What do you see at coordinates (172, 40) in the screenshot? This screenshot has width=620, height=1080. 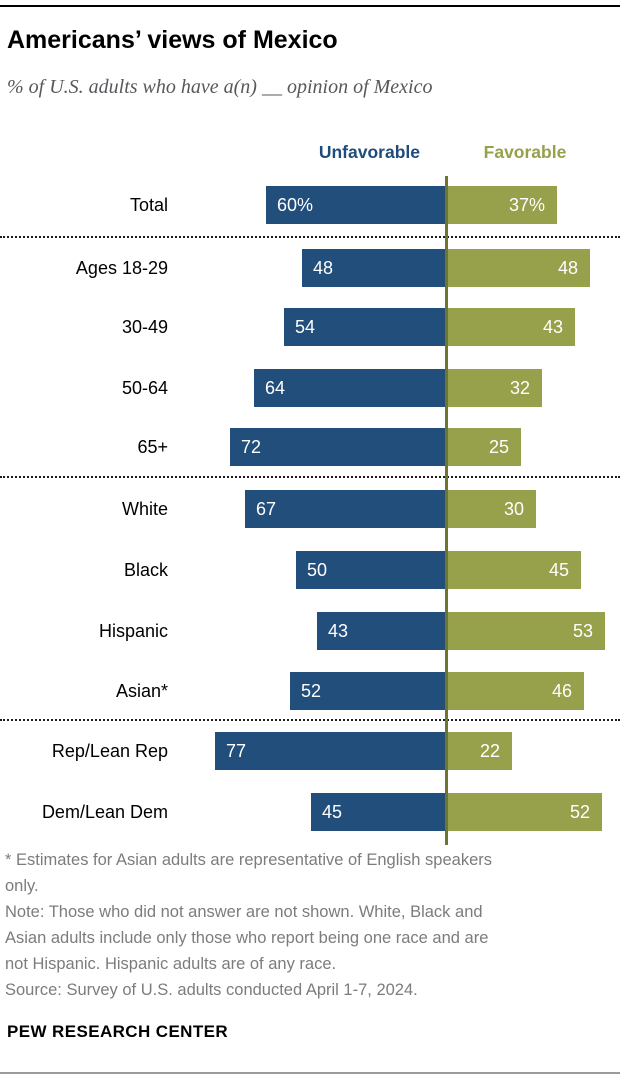 I see `page-title: Americans’ views of Mexico` at bounding box center [172, 40].